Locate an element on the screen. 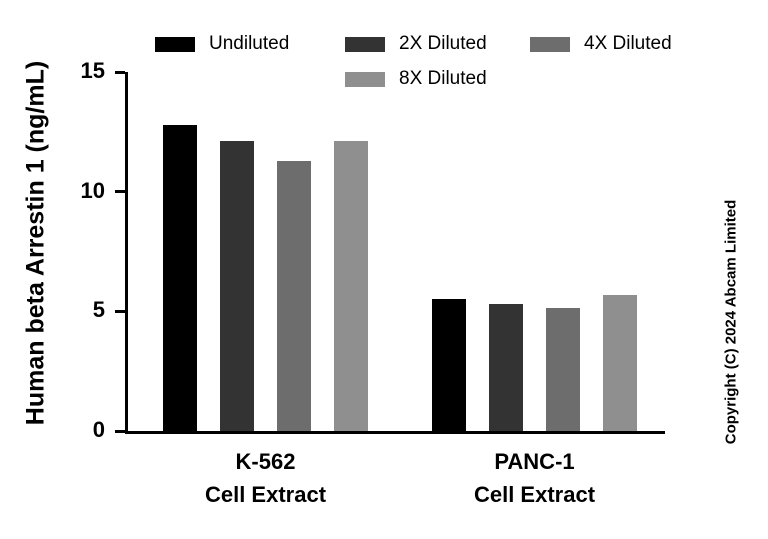 The width and height of the screenshot is (768, 539). category-label-line: PANC-1 is located at coordinates (534, 461).